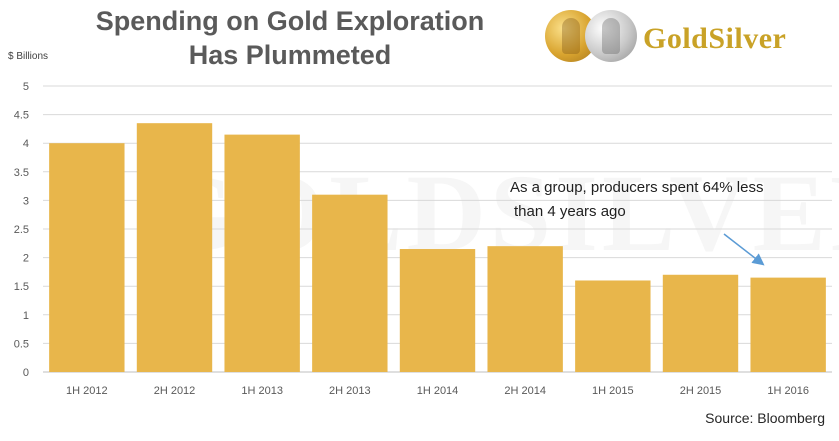 This screenshot has width=839, height=441. Describe the element at coordinates (21, 116) in the screenshot. I see `y-tick-label: 4.5` at that location.